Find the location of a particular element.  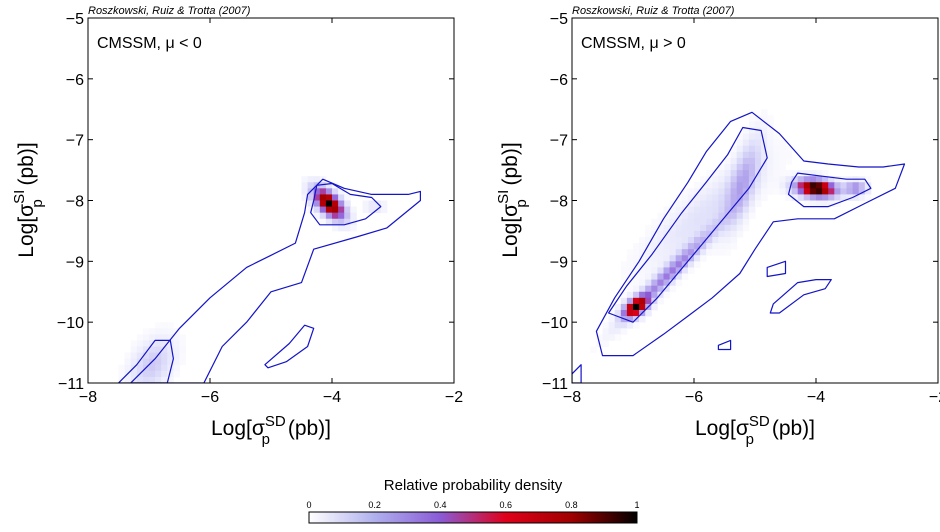

y-tick-label: −9 is located at coordinates (559, 262).